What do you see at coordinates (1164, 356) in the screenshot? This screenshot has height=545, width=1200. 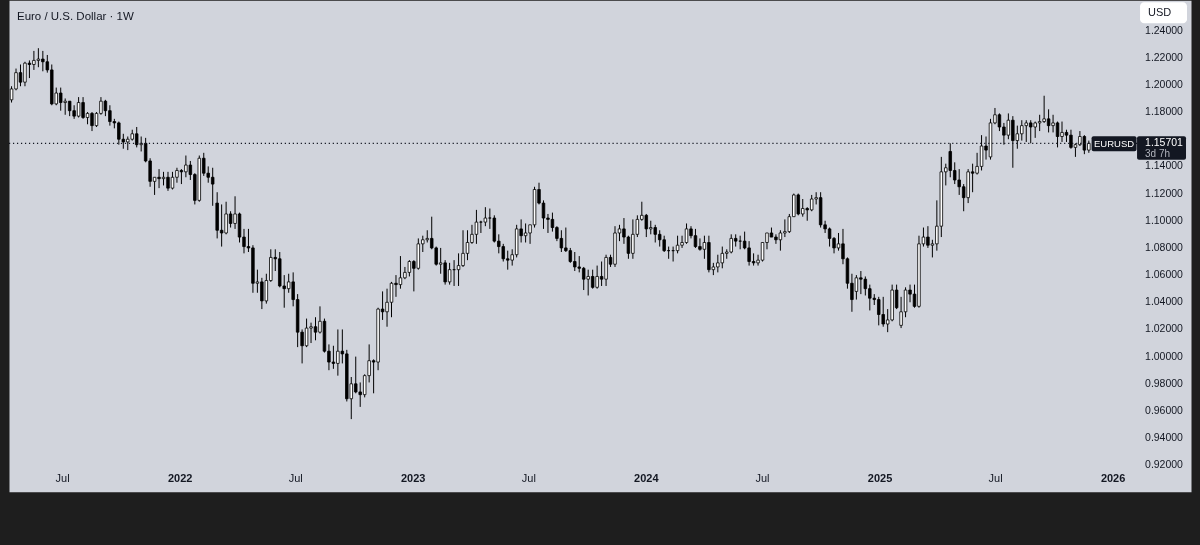 I see `y-tick-label: 1.00000` at bounding box center [1164, 356].